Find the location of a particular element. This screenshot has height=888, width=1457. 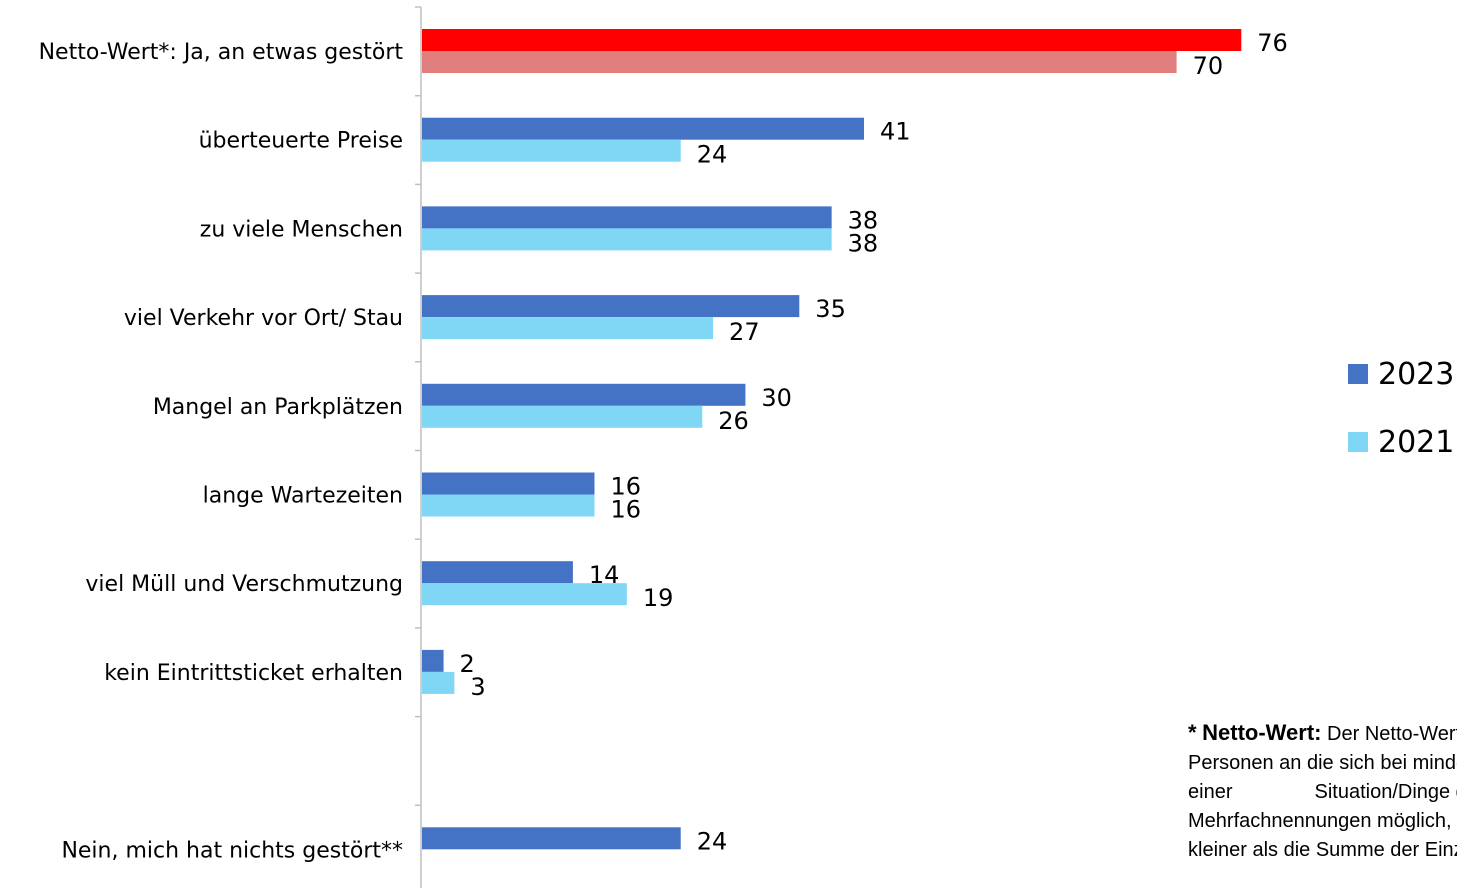

data-label-2021: 24 is located at coordinates (712, 155).